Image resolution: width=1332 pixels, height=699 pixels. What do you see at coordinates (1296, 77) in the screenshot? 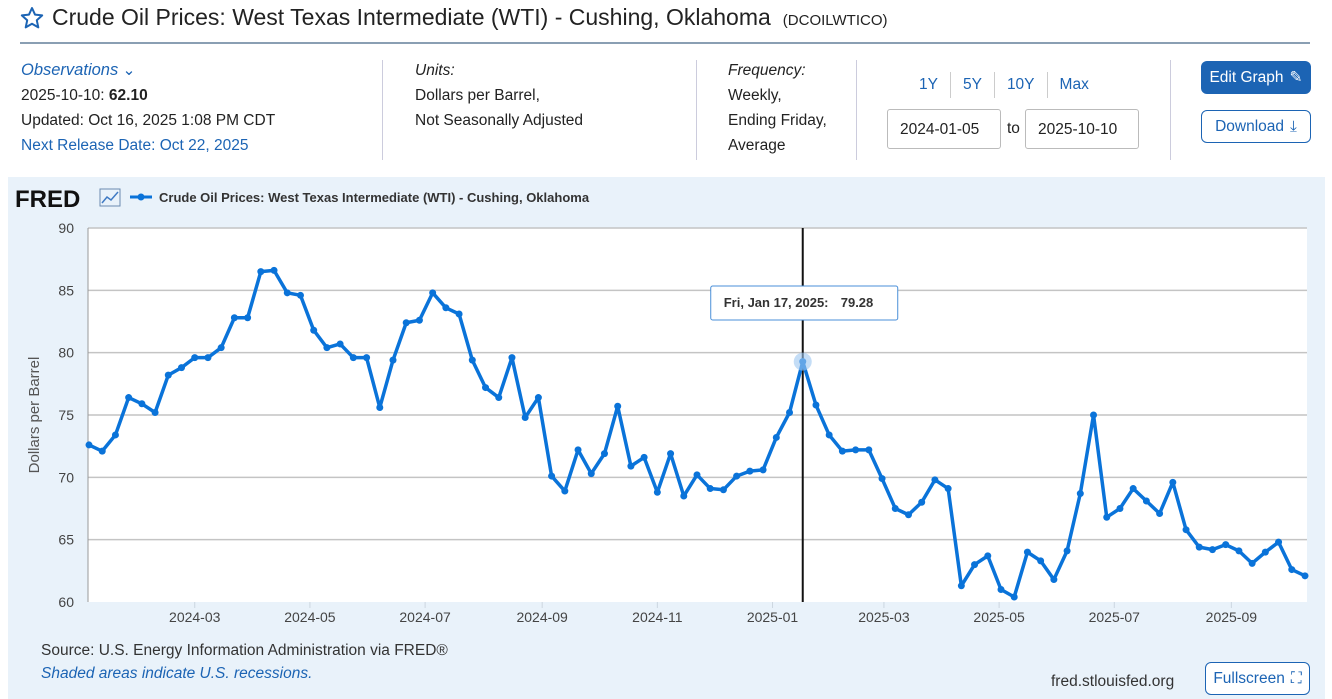
I see `edit-icon: ✎` at bounding box center [1296, 77].